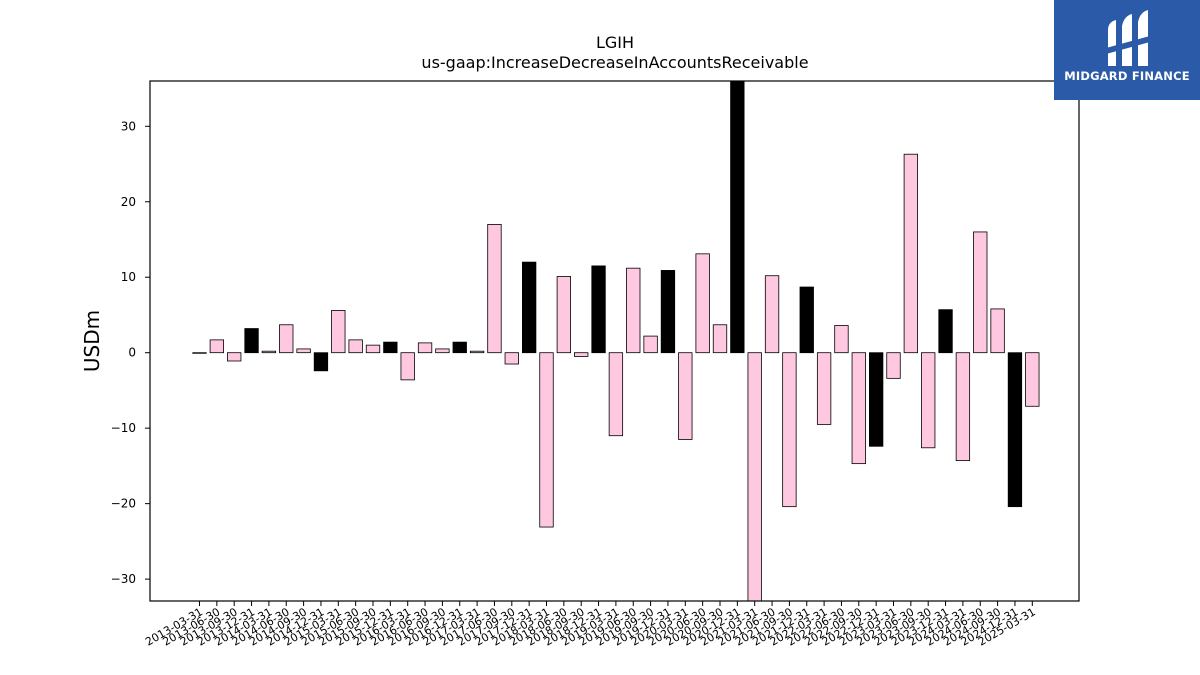  I want to click on y-axis-label: USDm, so click(92, 341).